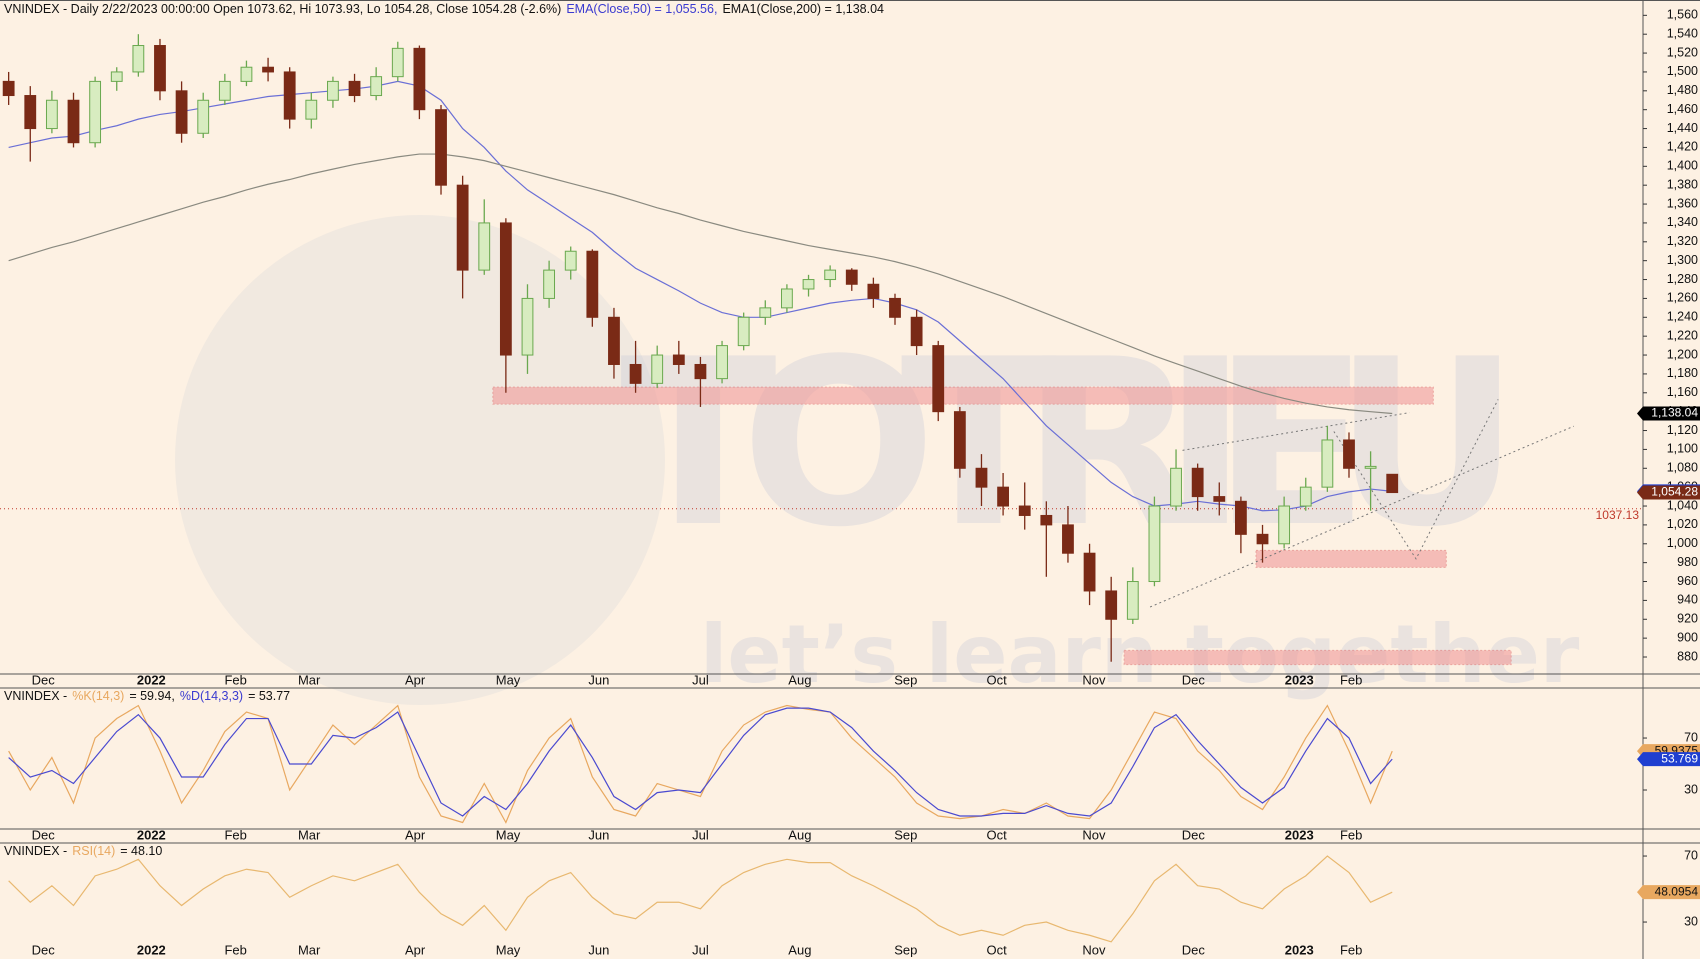  I want to click on x-tick-label: Aug, so click(799, 679).